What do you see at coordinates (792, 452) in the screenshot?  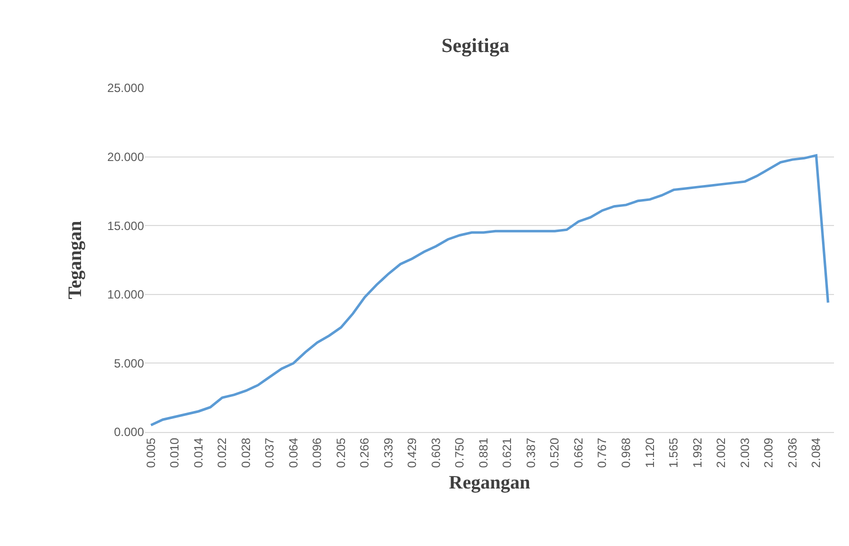 I see `x-tick-label: 2.036` at bounding box center [792, 452].